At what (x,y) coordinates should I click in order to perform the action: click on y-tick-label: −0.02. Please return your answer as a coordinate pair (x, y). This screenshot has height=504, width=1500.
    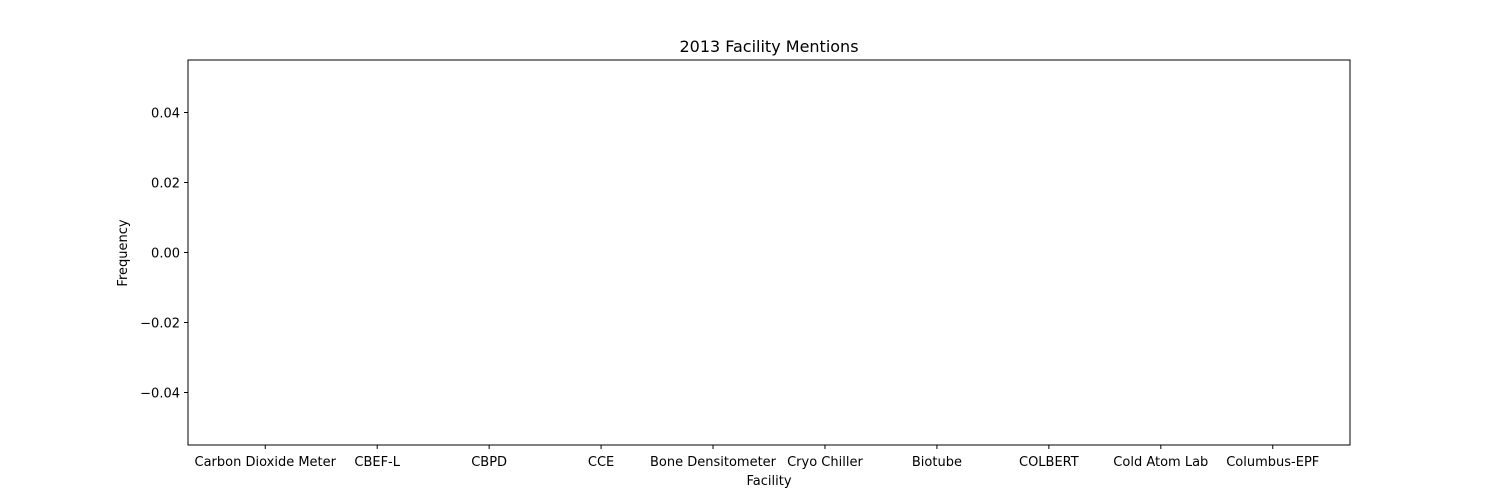
    Looking at the image, I should click on (160, 324).